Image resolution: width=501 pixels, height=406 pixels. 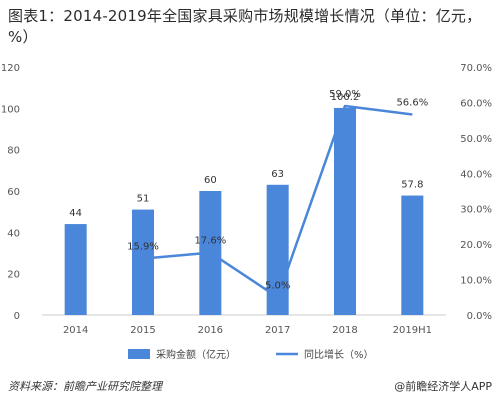 I want to click on brand-credit: @前瞻经济学人APP, so click(x=443, y=386).